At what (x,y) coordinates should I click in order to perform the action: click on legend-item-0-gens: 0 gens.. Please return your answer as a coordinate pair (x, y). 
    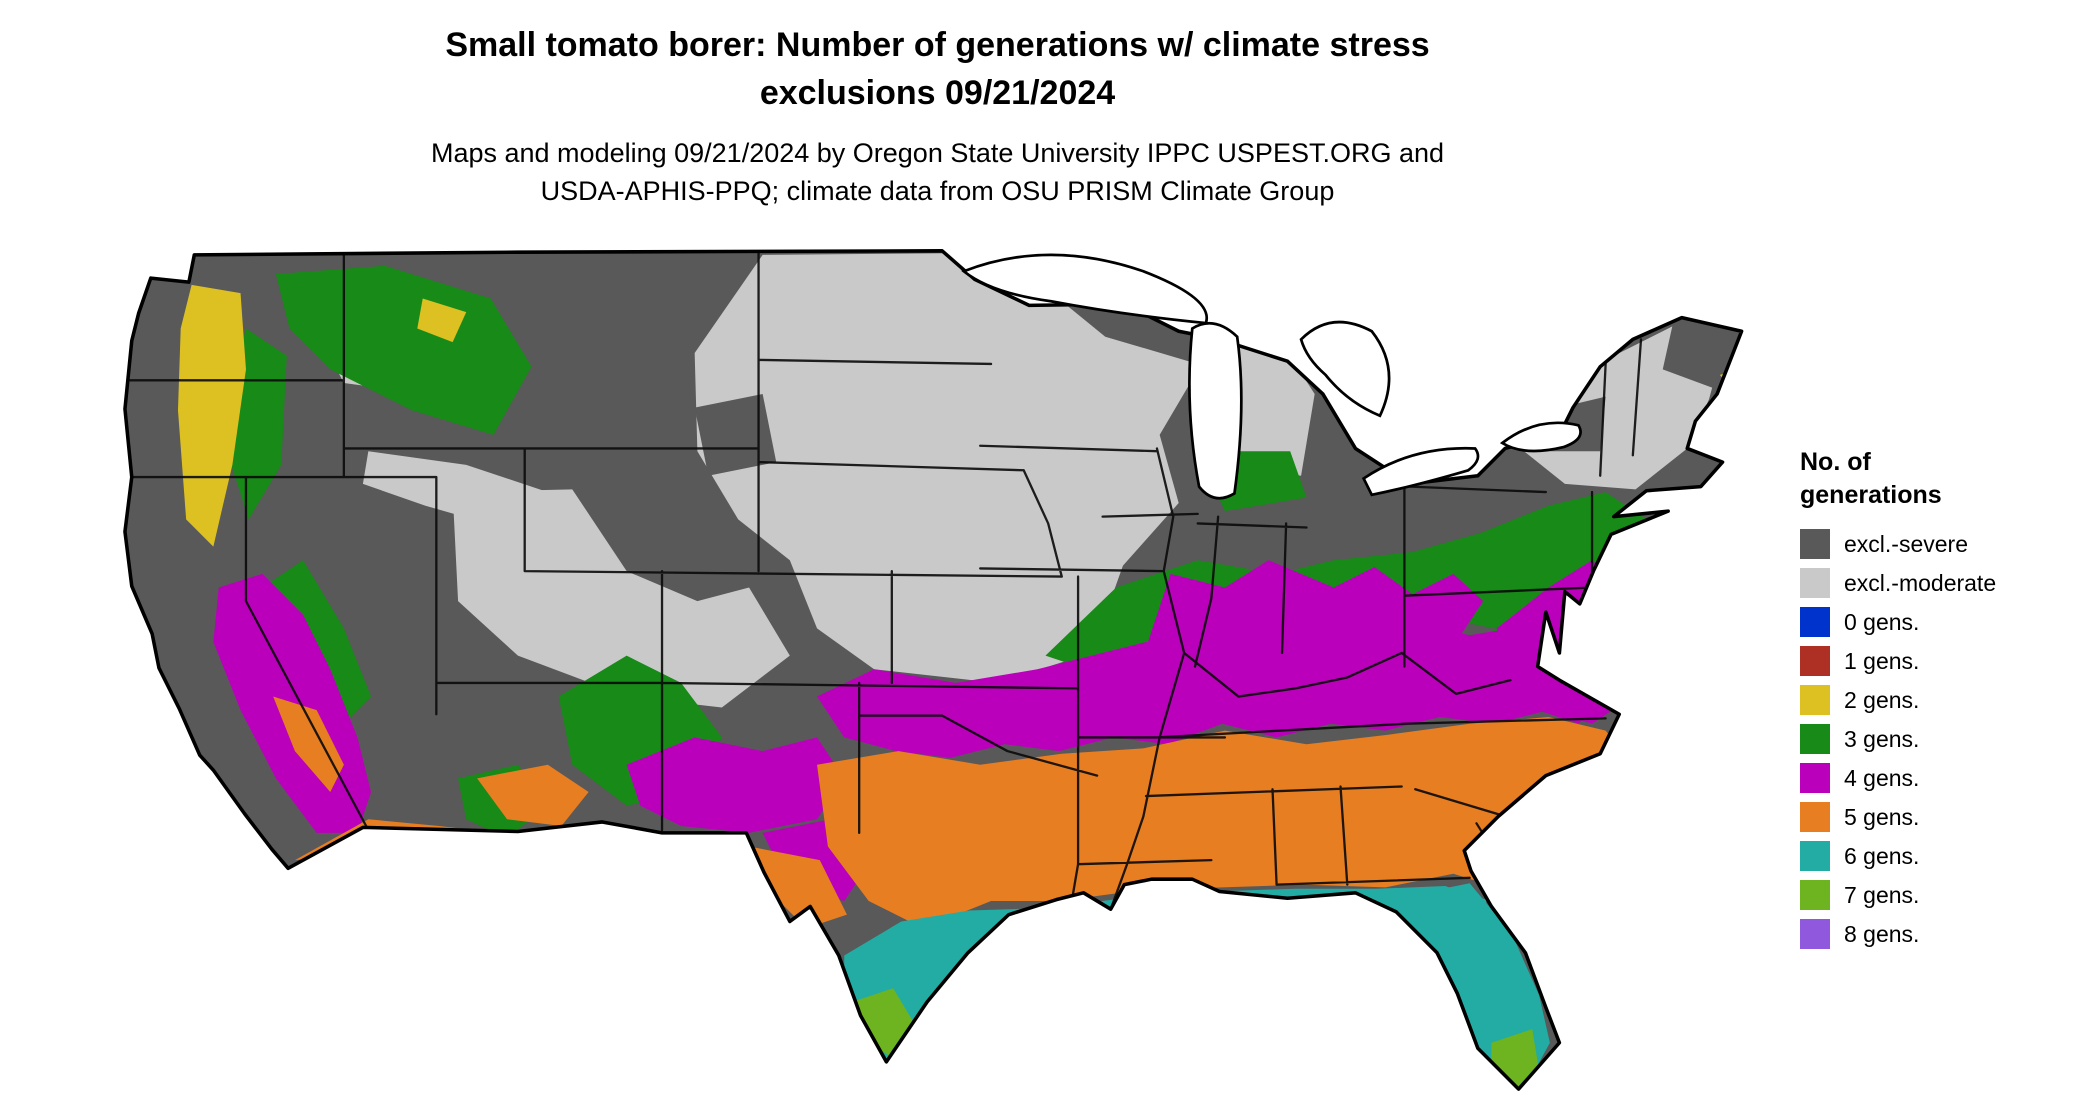
    Looking at the image, I should click on (1945, 622).